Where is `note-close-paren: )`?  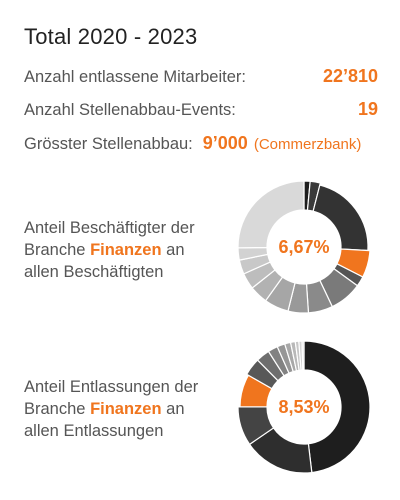 note-close-paren: ) is located at coordinates (359, 144).